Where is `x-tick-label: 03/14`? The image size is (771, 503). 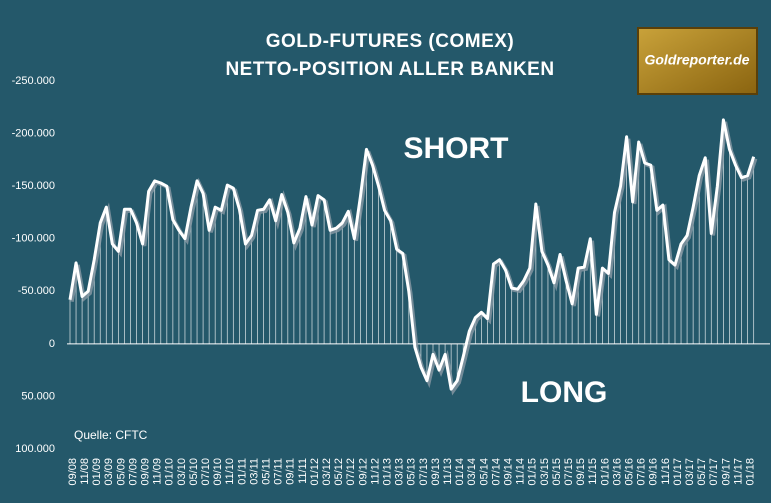 x-tick-label: 03/14 is located at coordinates (472, 472).